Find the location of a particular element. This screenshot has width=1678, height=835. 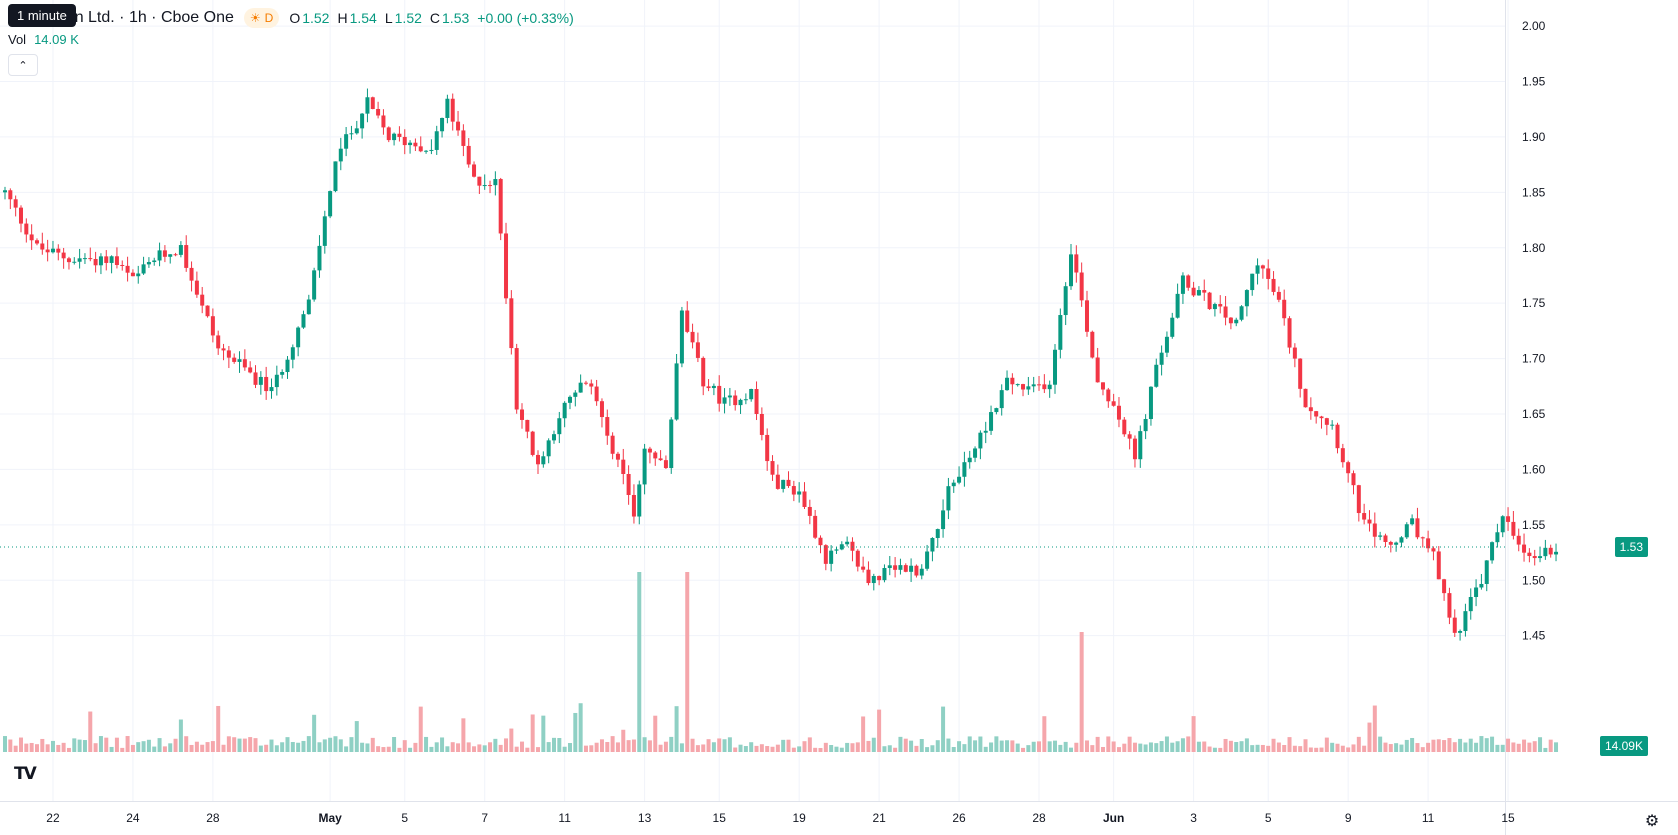

session-badge: ☀ D is located at coordinates (261, 18).